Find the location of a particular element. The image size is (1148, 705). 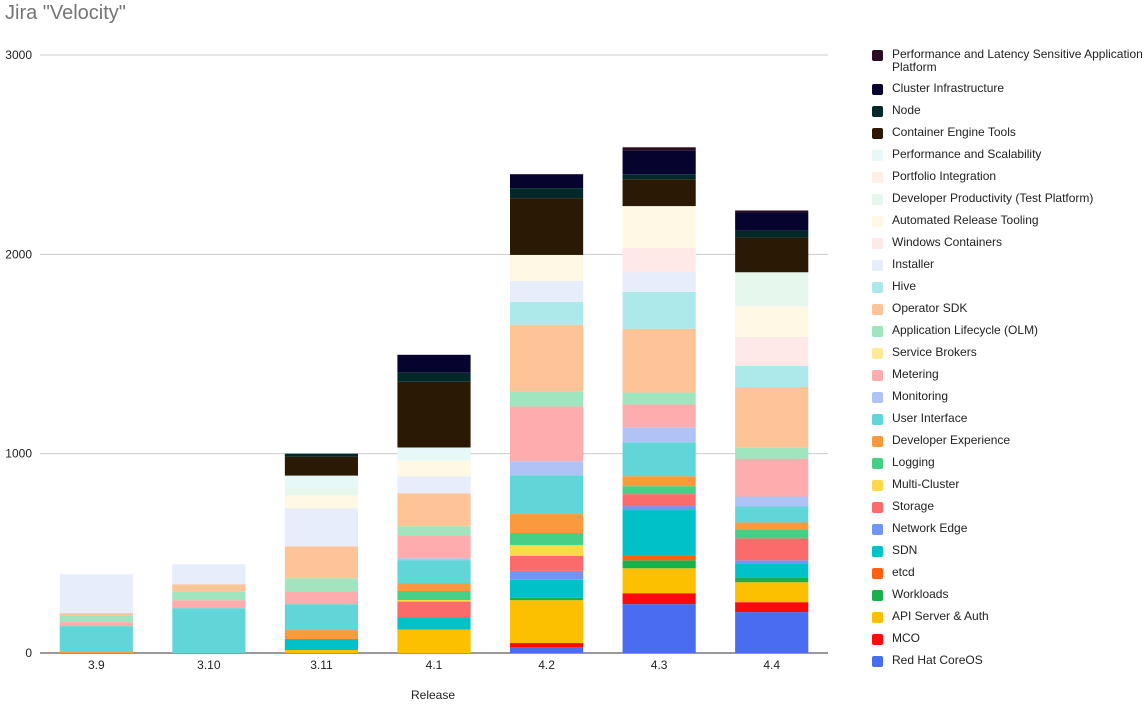

legend-item: API Server & Auth is located at coordinates (1010, 621).